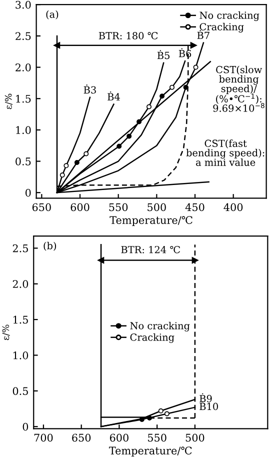  What do you see at coordinates (150, 250) in the screenshot?
I see `annotation: BTR: 124 ℃` at bounding box center [150, 250].